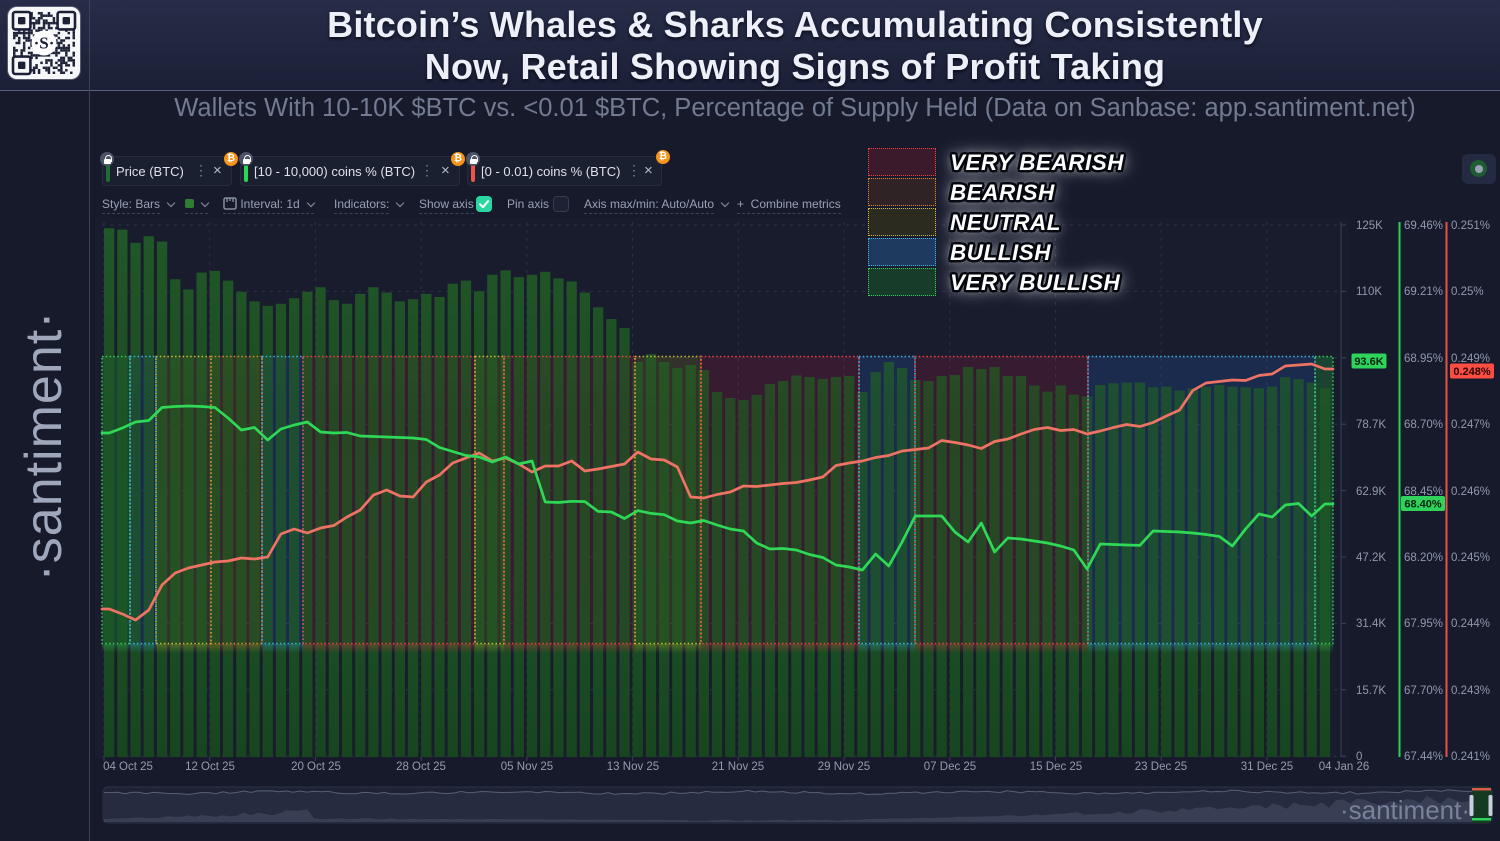 The image size is (1500, 841). I want to click on svg-text: 31.4K, so click(1371, 624).